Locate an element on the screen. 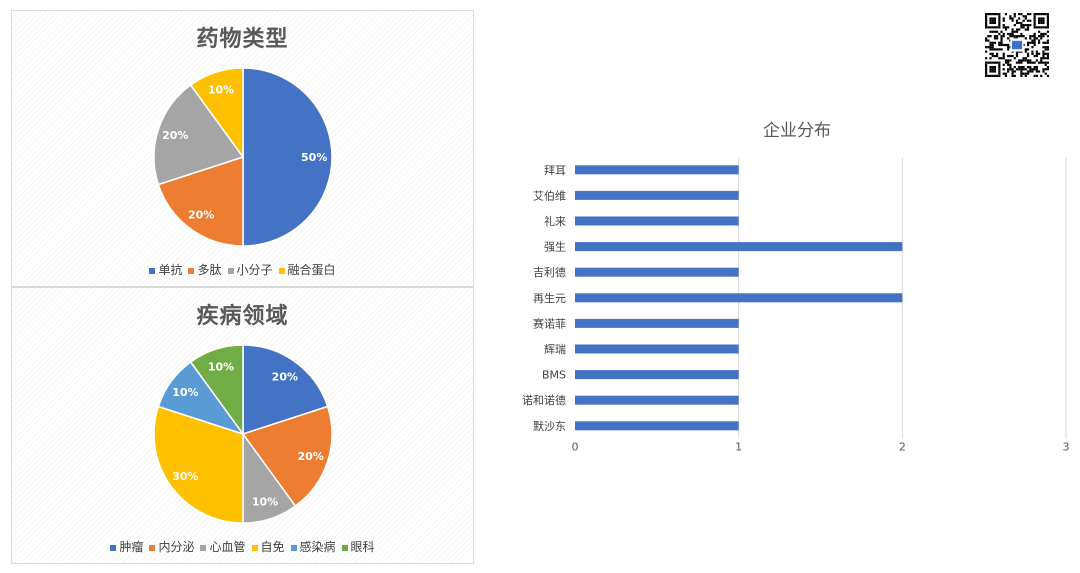 Image resolution: width=1080 pixels, height=573 pixels. disease-area-chart-title: 疾病领域 is located at coordinates (242, 316).